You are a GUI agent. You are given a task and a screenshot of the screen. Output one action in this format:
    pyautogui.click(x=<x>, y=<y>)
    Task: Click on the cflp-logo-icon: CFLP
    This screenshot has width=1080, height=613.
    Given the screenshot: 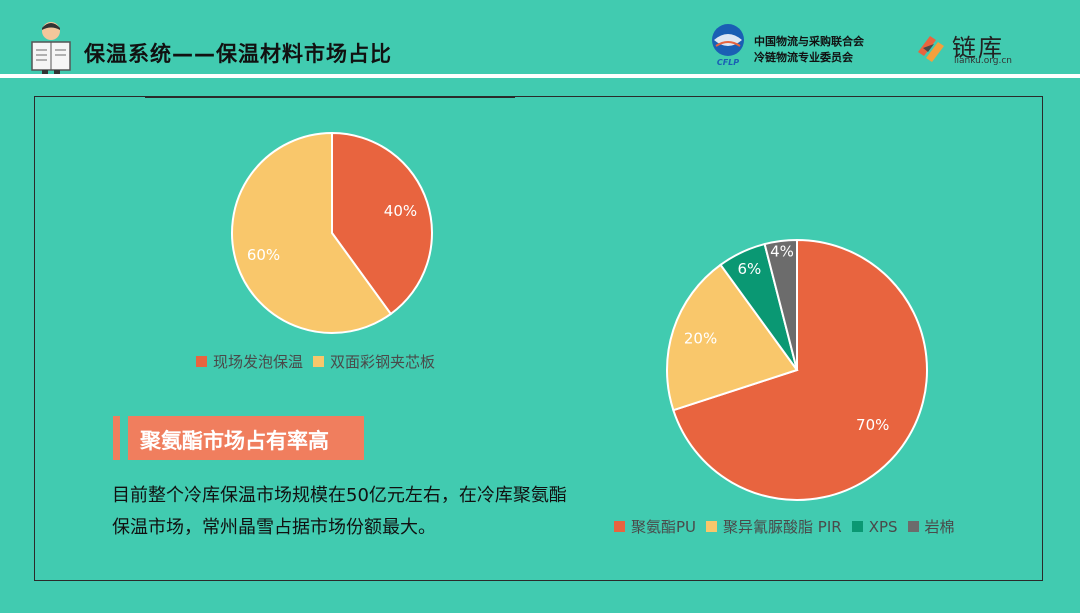 What is the action you would take?
    pyautogui.click(x=728, y=45)
    